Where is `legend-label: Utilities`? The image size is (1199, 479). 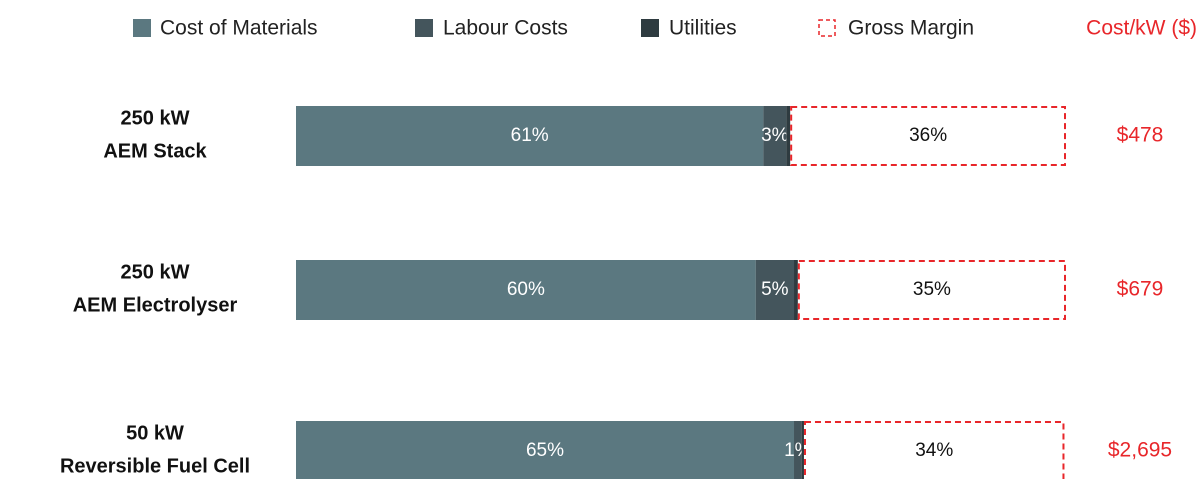 legend-label: Utilities is located at coordinates (703, 28).